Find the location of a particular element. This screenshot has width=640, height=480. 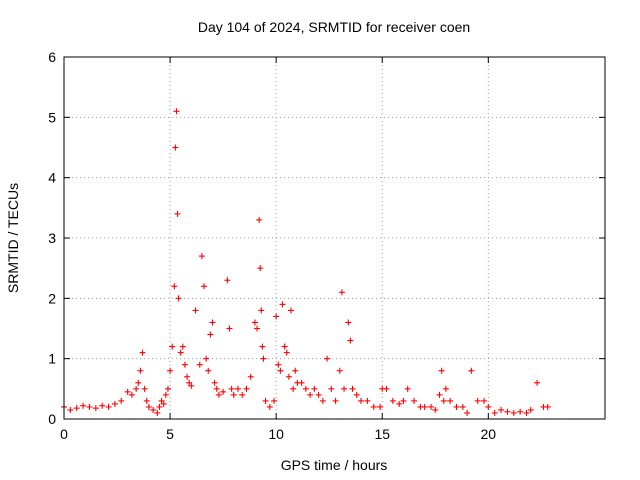

x-tick-label: 20 is located at coordinates (489, 434).